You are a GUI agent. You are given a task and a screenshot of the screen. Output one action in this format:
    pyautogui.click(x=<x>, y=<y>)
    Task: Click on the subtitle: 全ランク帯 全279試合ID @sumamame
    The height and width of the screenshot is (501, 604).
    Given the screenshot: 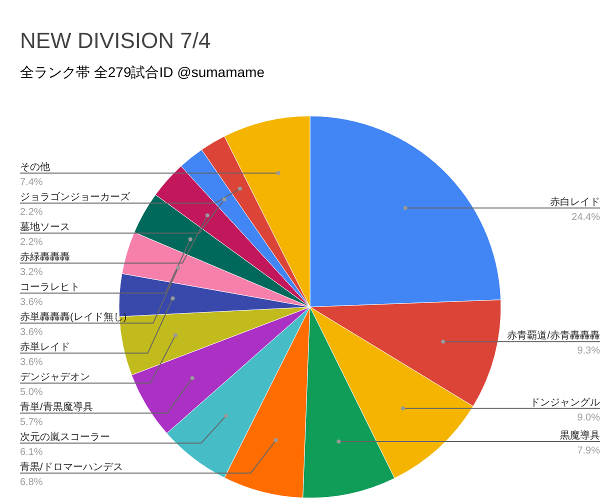 What is the action you would take?
    pyautogui.click(x=142, y=72)
    